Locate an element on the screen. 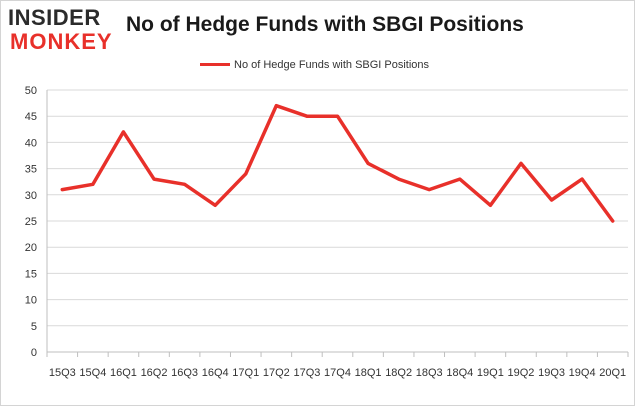 The width and height of the screenshot is (637, 408). x-tick-label: 19Q4 is located at coordinates (582, 373).